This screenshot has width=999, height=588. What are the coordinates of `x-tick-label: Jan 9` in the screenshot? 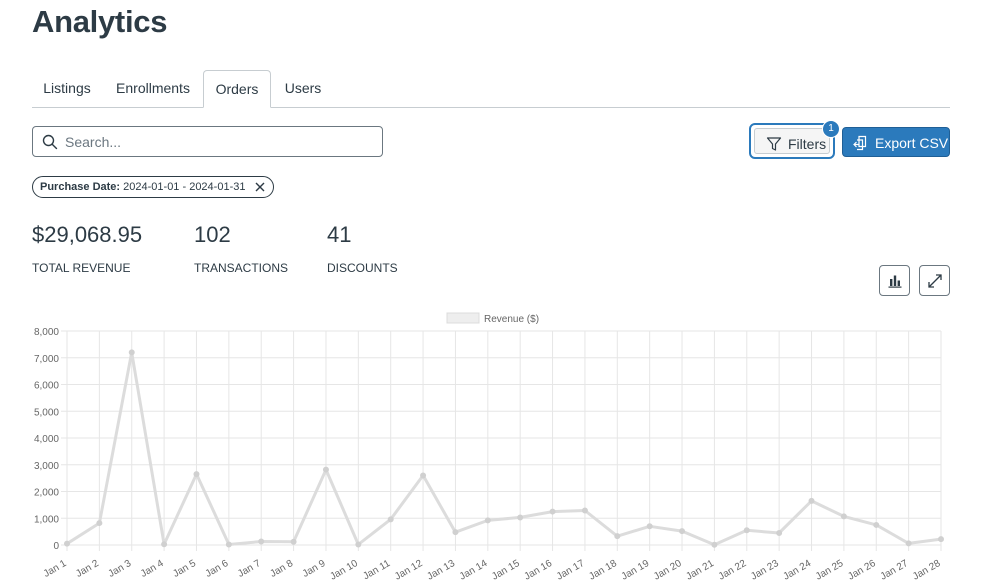 It's located at (314, 569).